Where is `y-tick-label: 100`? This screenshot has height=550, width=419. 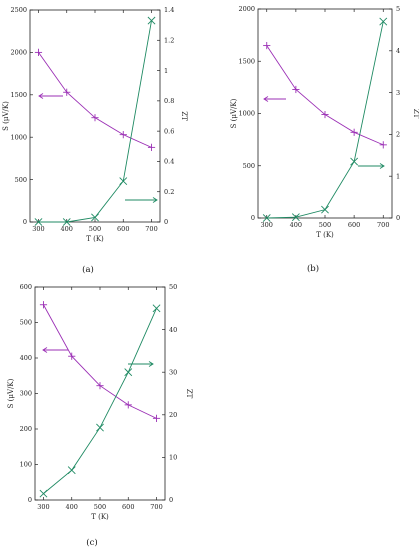
y-tick-label: 100 is located at coordinates (26, 465).